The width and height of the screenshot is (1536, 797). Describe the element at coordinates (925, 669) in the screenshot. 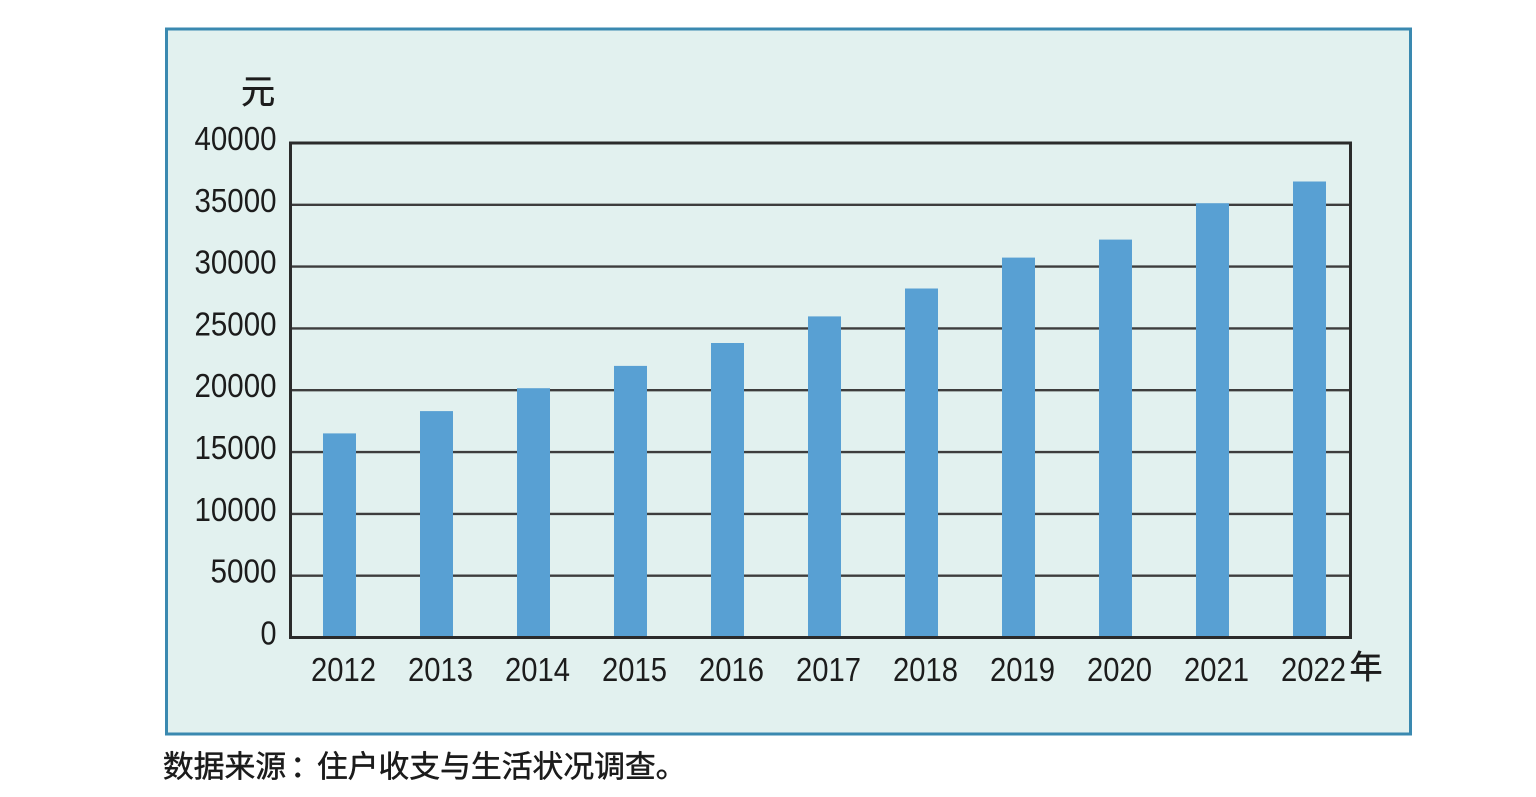

I see `svg-text: 2018` at that location.